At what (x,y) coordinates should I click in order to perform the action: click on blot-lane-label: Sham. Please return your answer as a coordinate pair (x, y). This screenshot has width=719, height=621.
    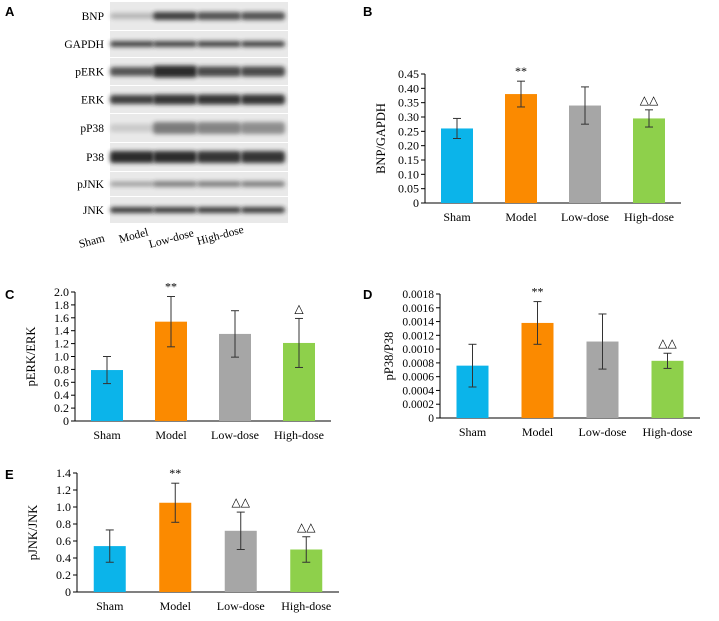
    Looking at the image, I should click on (92, 242).